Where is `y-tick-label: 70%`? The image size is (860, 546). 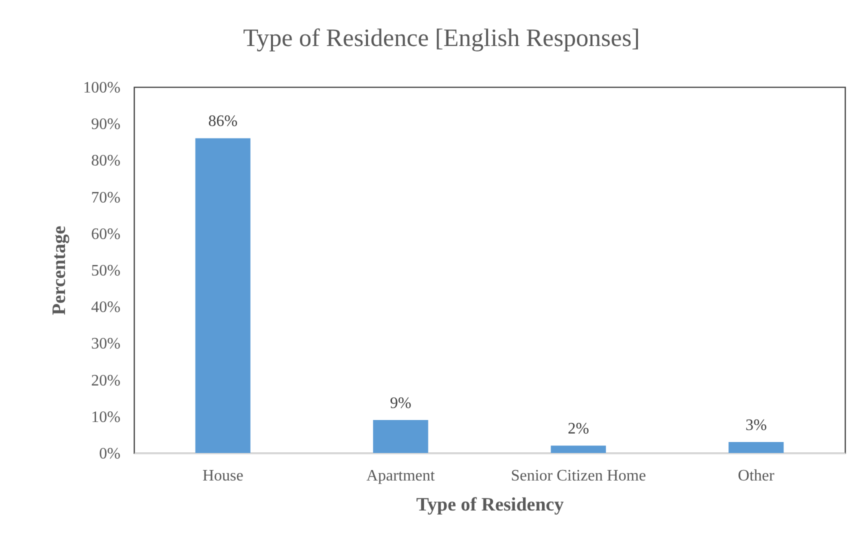
y-tick-label: 70% is located at coordinates (105, 197).